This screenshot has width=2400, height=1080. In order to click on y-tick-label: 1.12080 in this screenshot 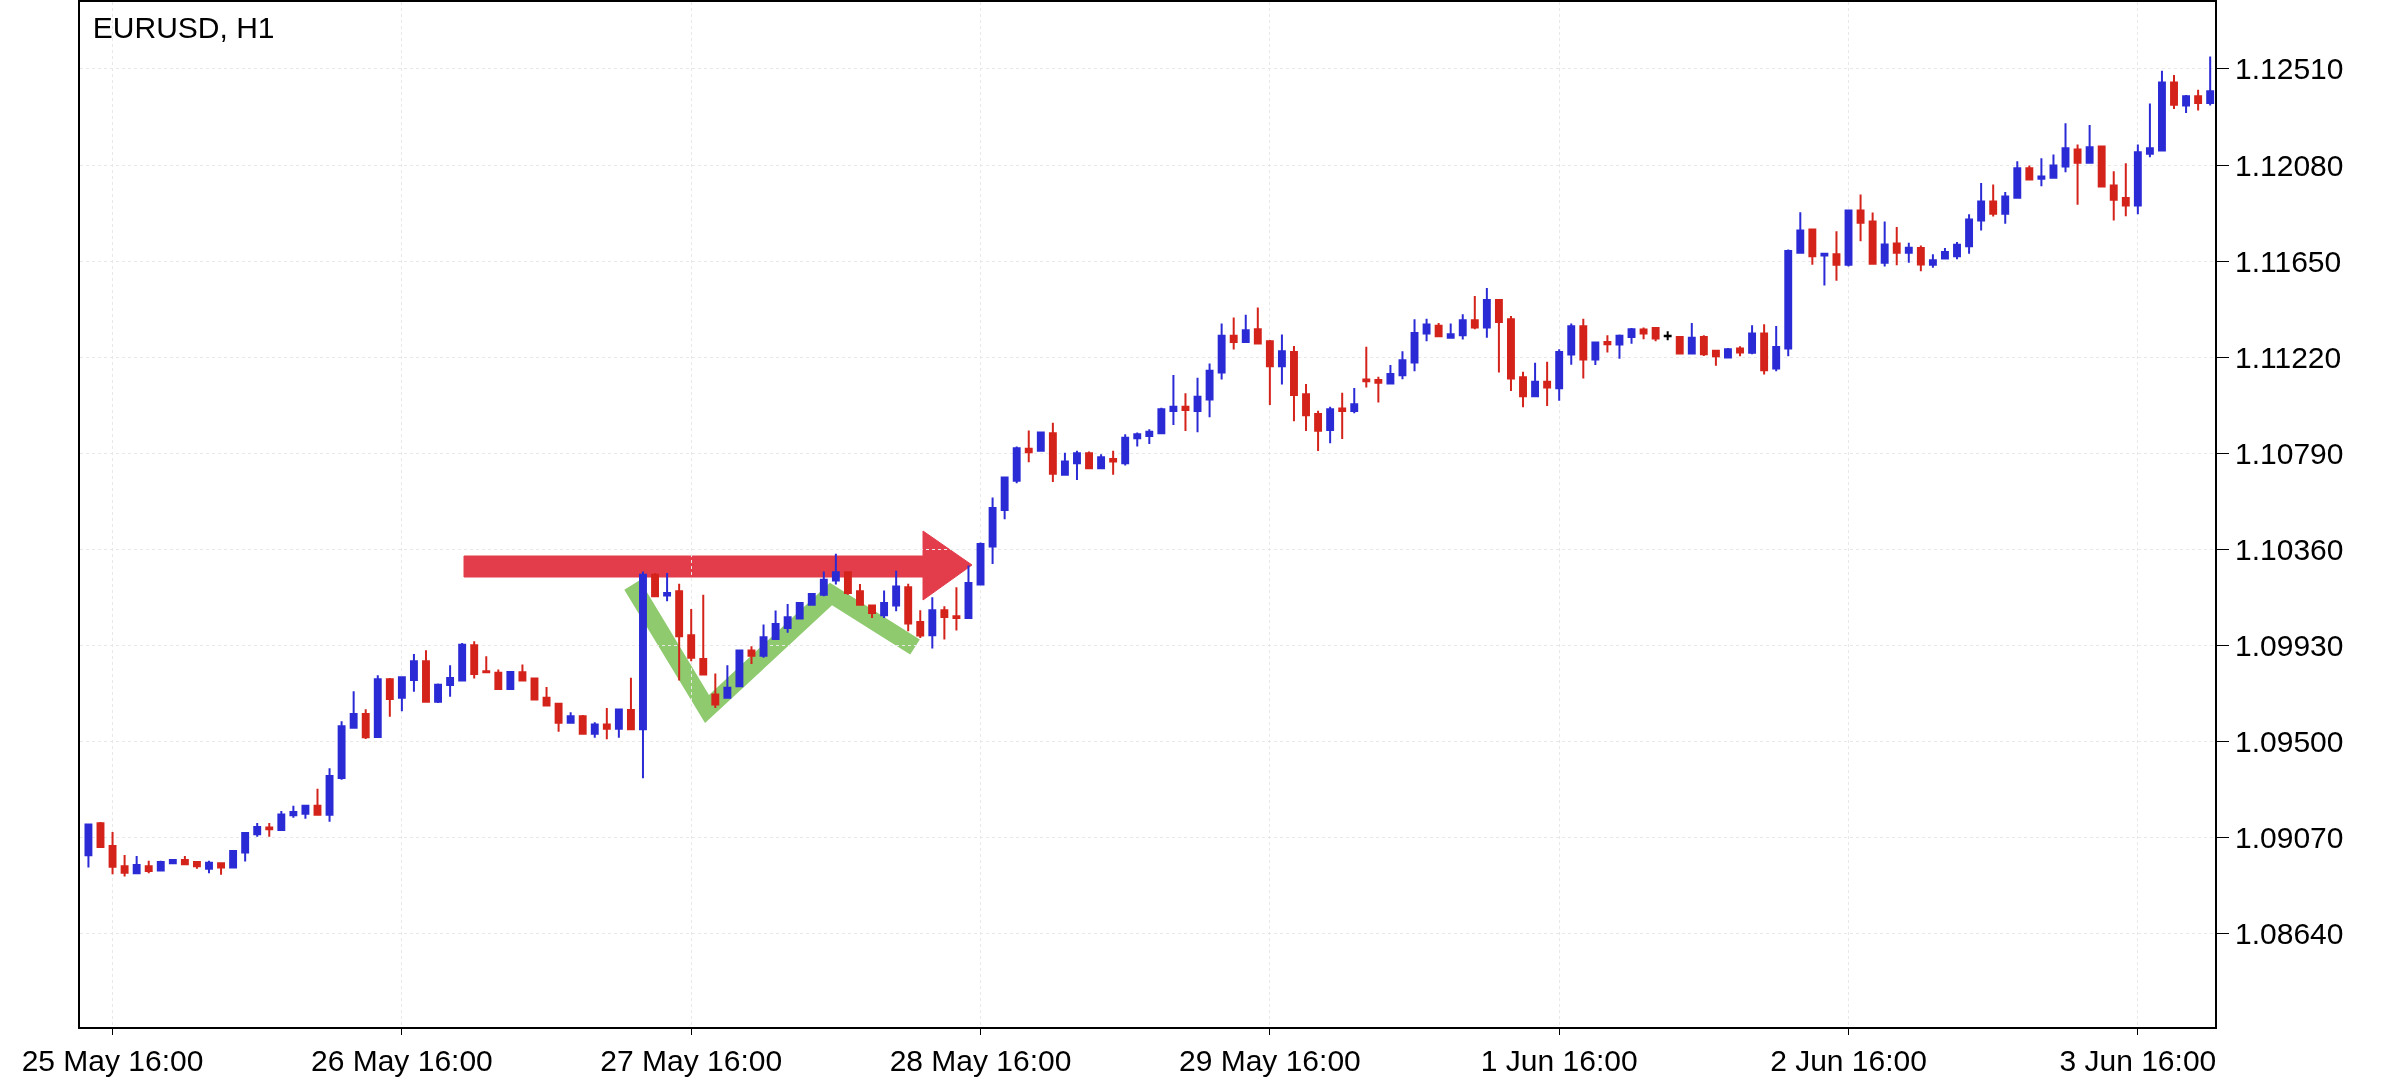, I will do `click(2289, 165)`.